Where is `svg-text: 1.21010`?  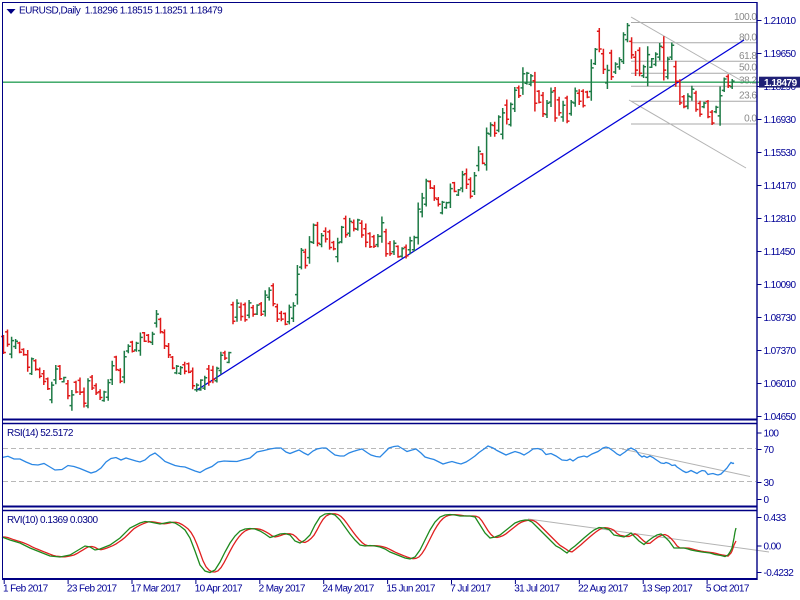
svg-text: 1.21010 is located at coordinates (780, 21).